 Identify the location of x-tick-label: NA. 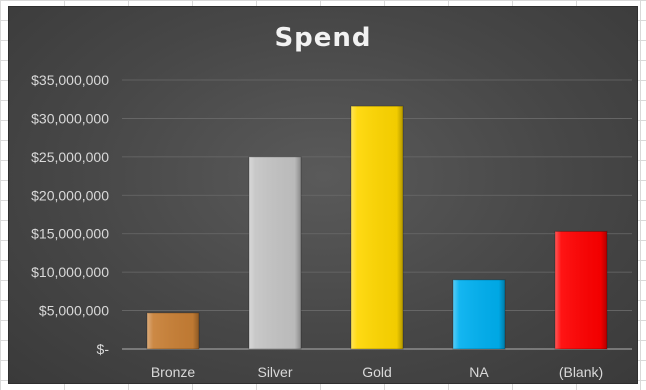
(479, 372).